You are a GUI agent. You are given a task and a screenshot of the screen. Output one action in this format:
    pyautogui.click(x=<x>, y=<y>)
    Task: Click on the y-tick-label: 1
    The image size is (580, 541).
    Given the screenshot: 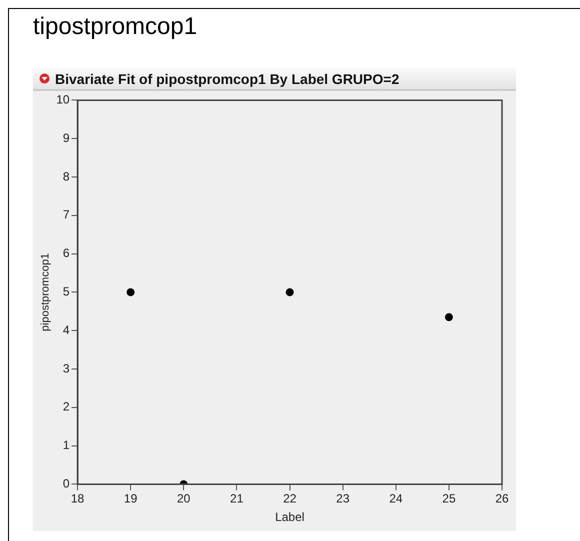 What is the action you would take?
    pyautogui.click(x=66, y=445)
    